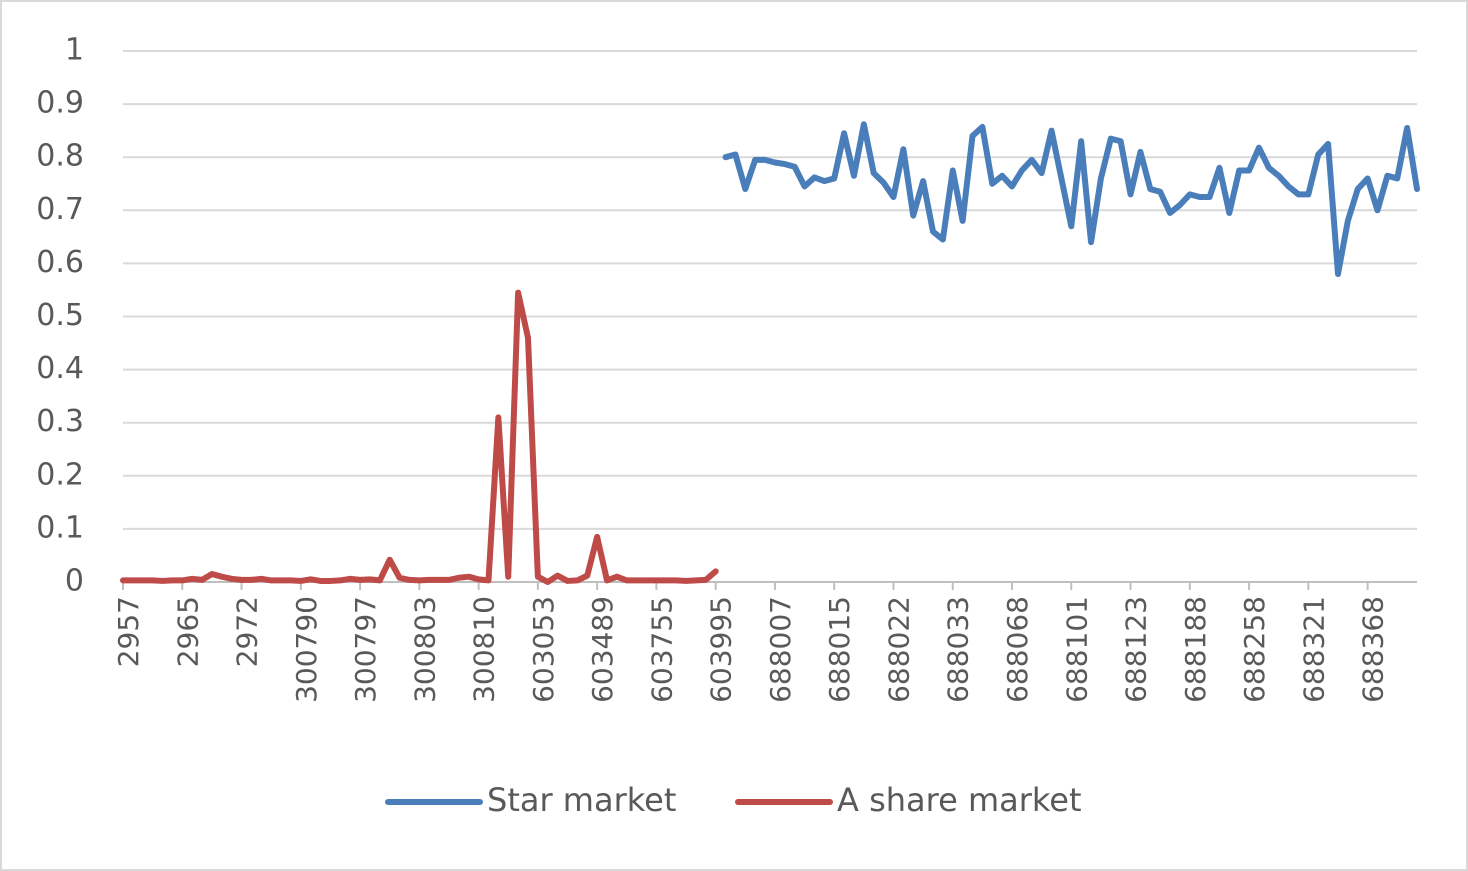 The height and width of the screenshot is (871, 1468). I want to click on x-tick-label: 688068, so click(1017, 649).